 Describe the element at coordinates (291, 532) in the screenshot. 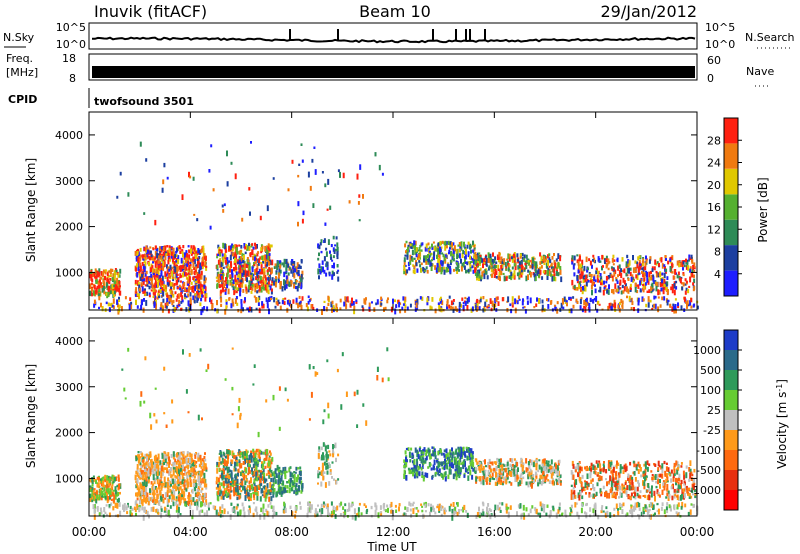

I see `time-tick-label: 08:00` at that location.